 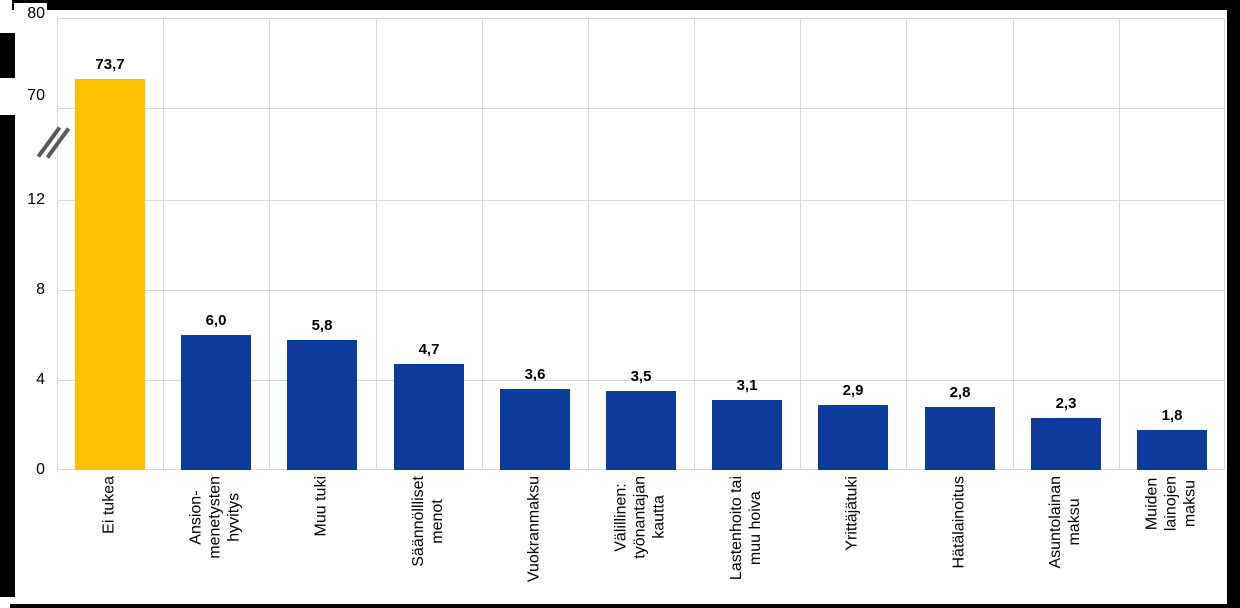 I want to click on bar-value-label: 73,7, so click(x=110, y=64).